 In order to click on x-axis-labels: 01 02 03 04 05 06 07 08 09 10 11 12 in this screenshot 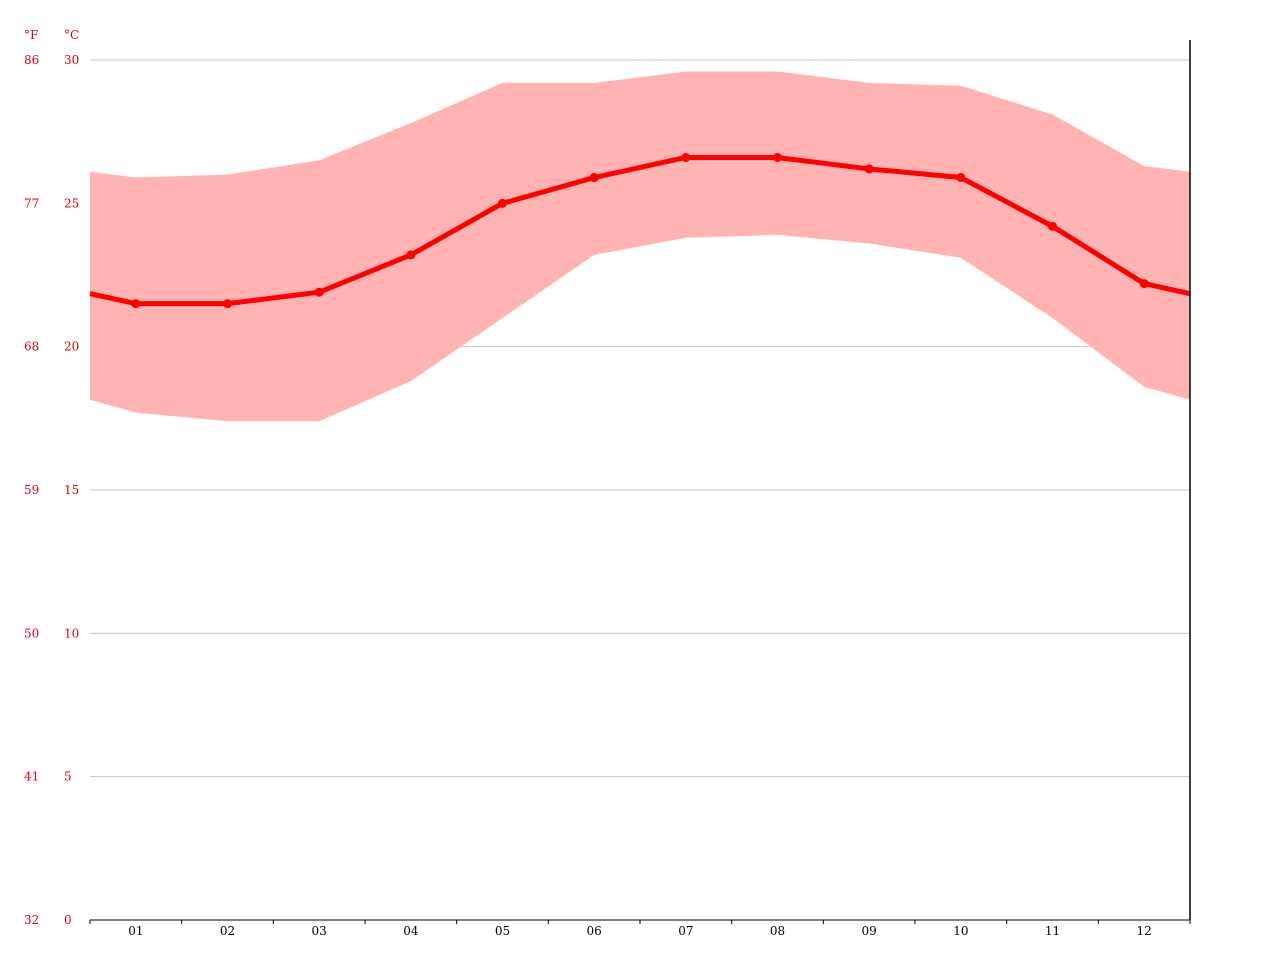, I will do `click(640, 931)`.